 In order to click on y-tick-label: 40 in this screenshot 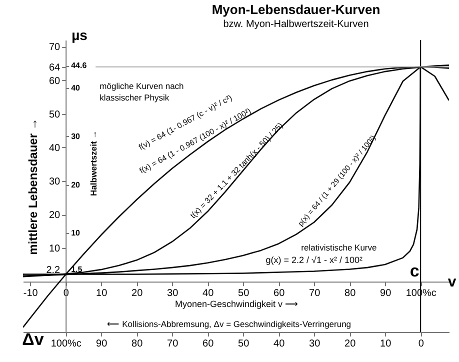, I will do `click(54, 148)`.